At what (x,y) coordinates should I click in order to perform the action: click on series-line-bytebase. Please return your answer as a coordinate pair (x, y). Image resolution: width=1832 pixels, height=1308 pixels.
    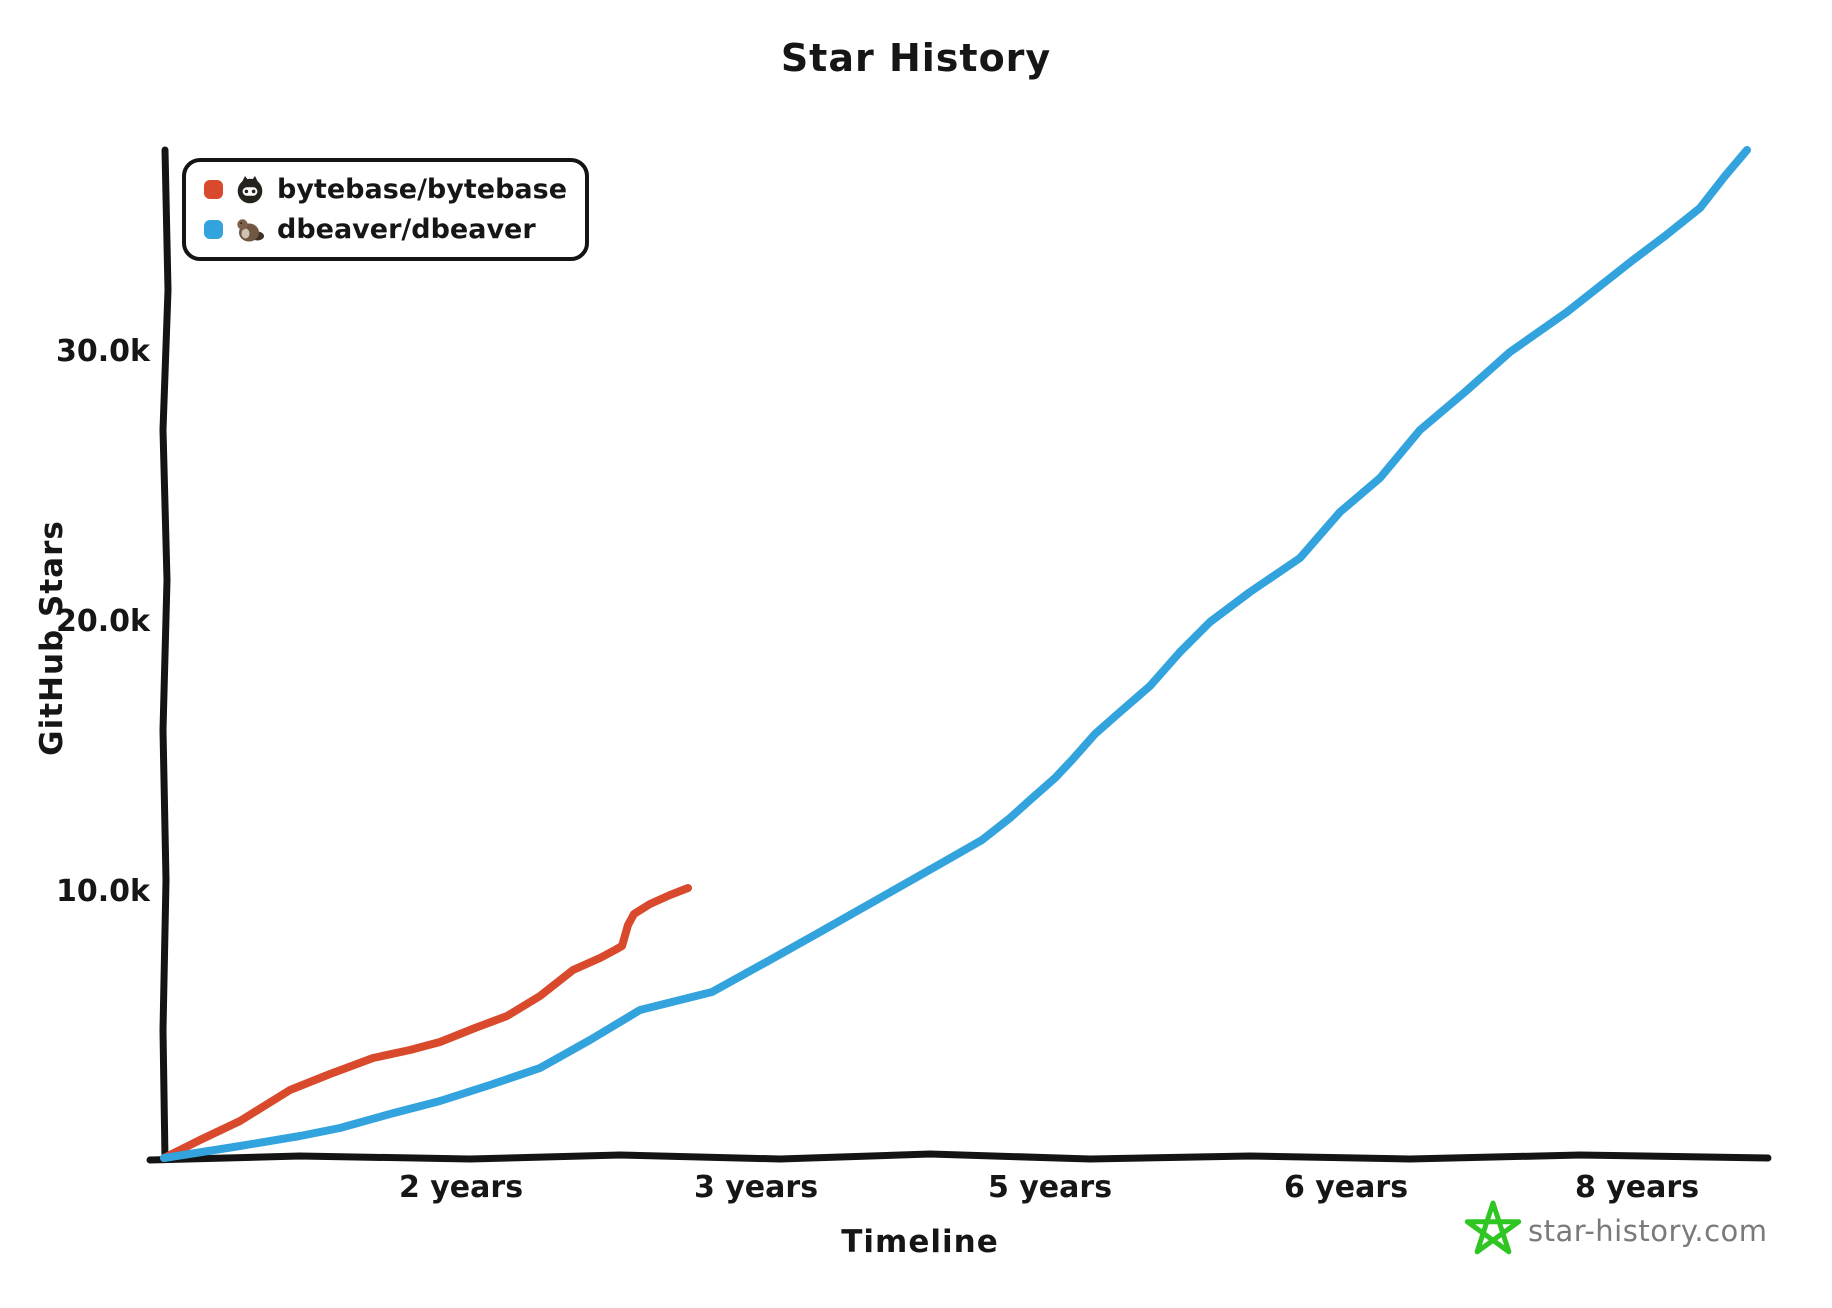
    Looking at the image, I should click on (426, 1023).